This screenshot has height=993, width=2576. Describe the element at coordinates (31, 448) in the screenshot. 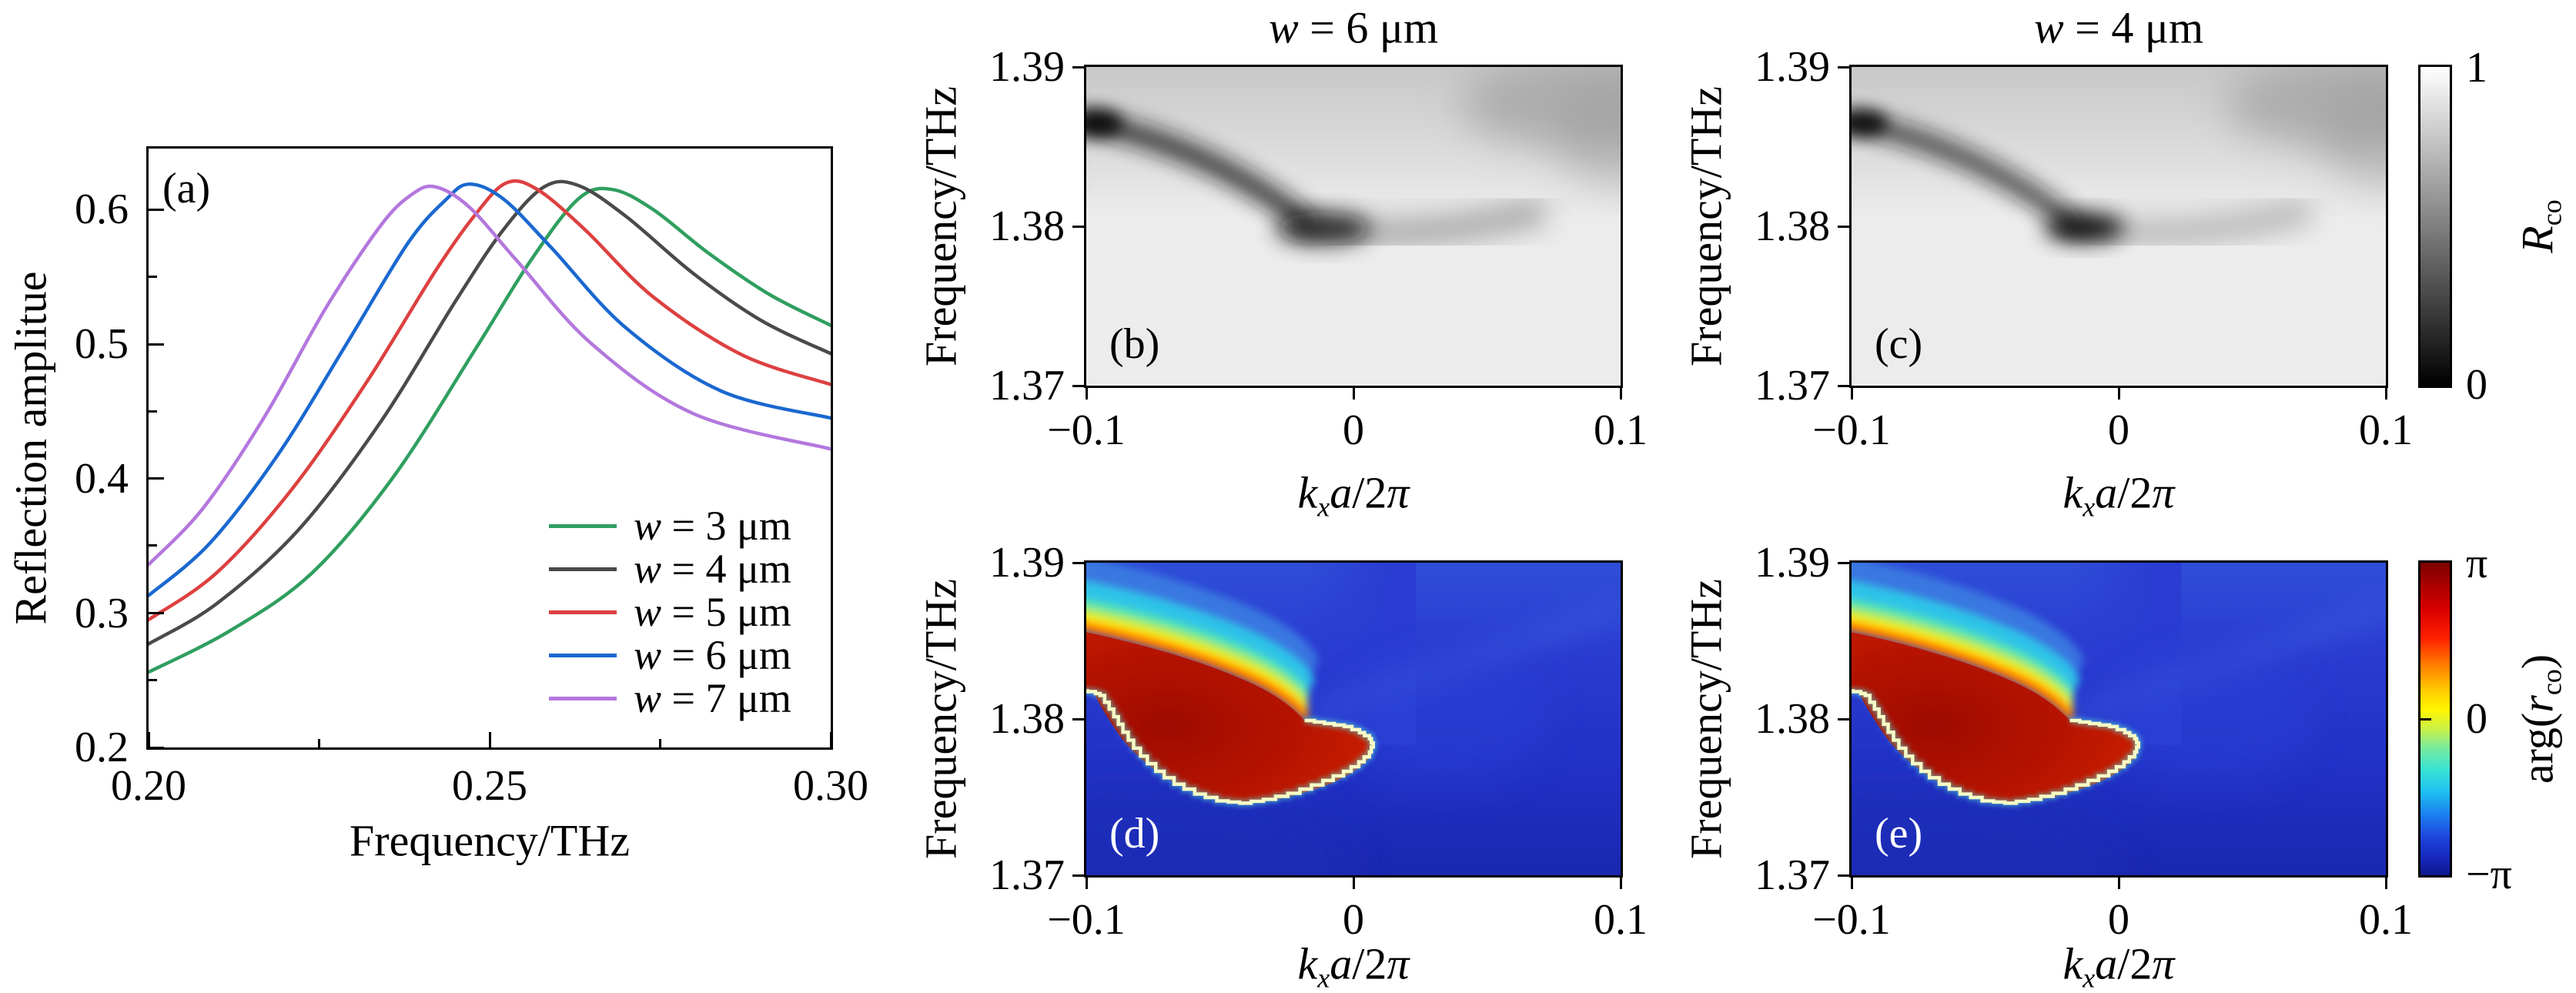

I see `panel-a-ylabel: Reflection amplitue` at that location.